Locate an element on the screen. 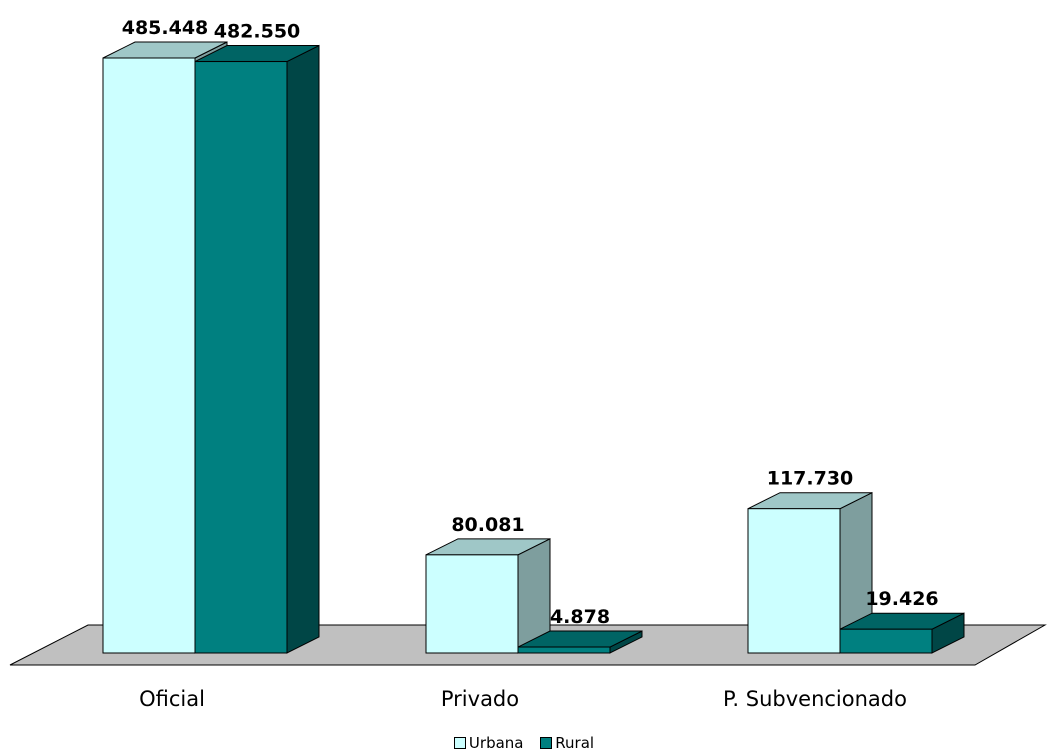 This screenshot has width=1048, height=756. legend-item-urbana: Urbana is located at coordinates (488, 743).